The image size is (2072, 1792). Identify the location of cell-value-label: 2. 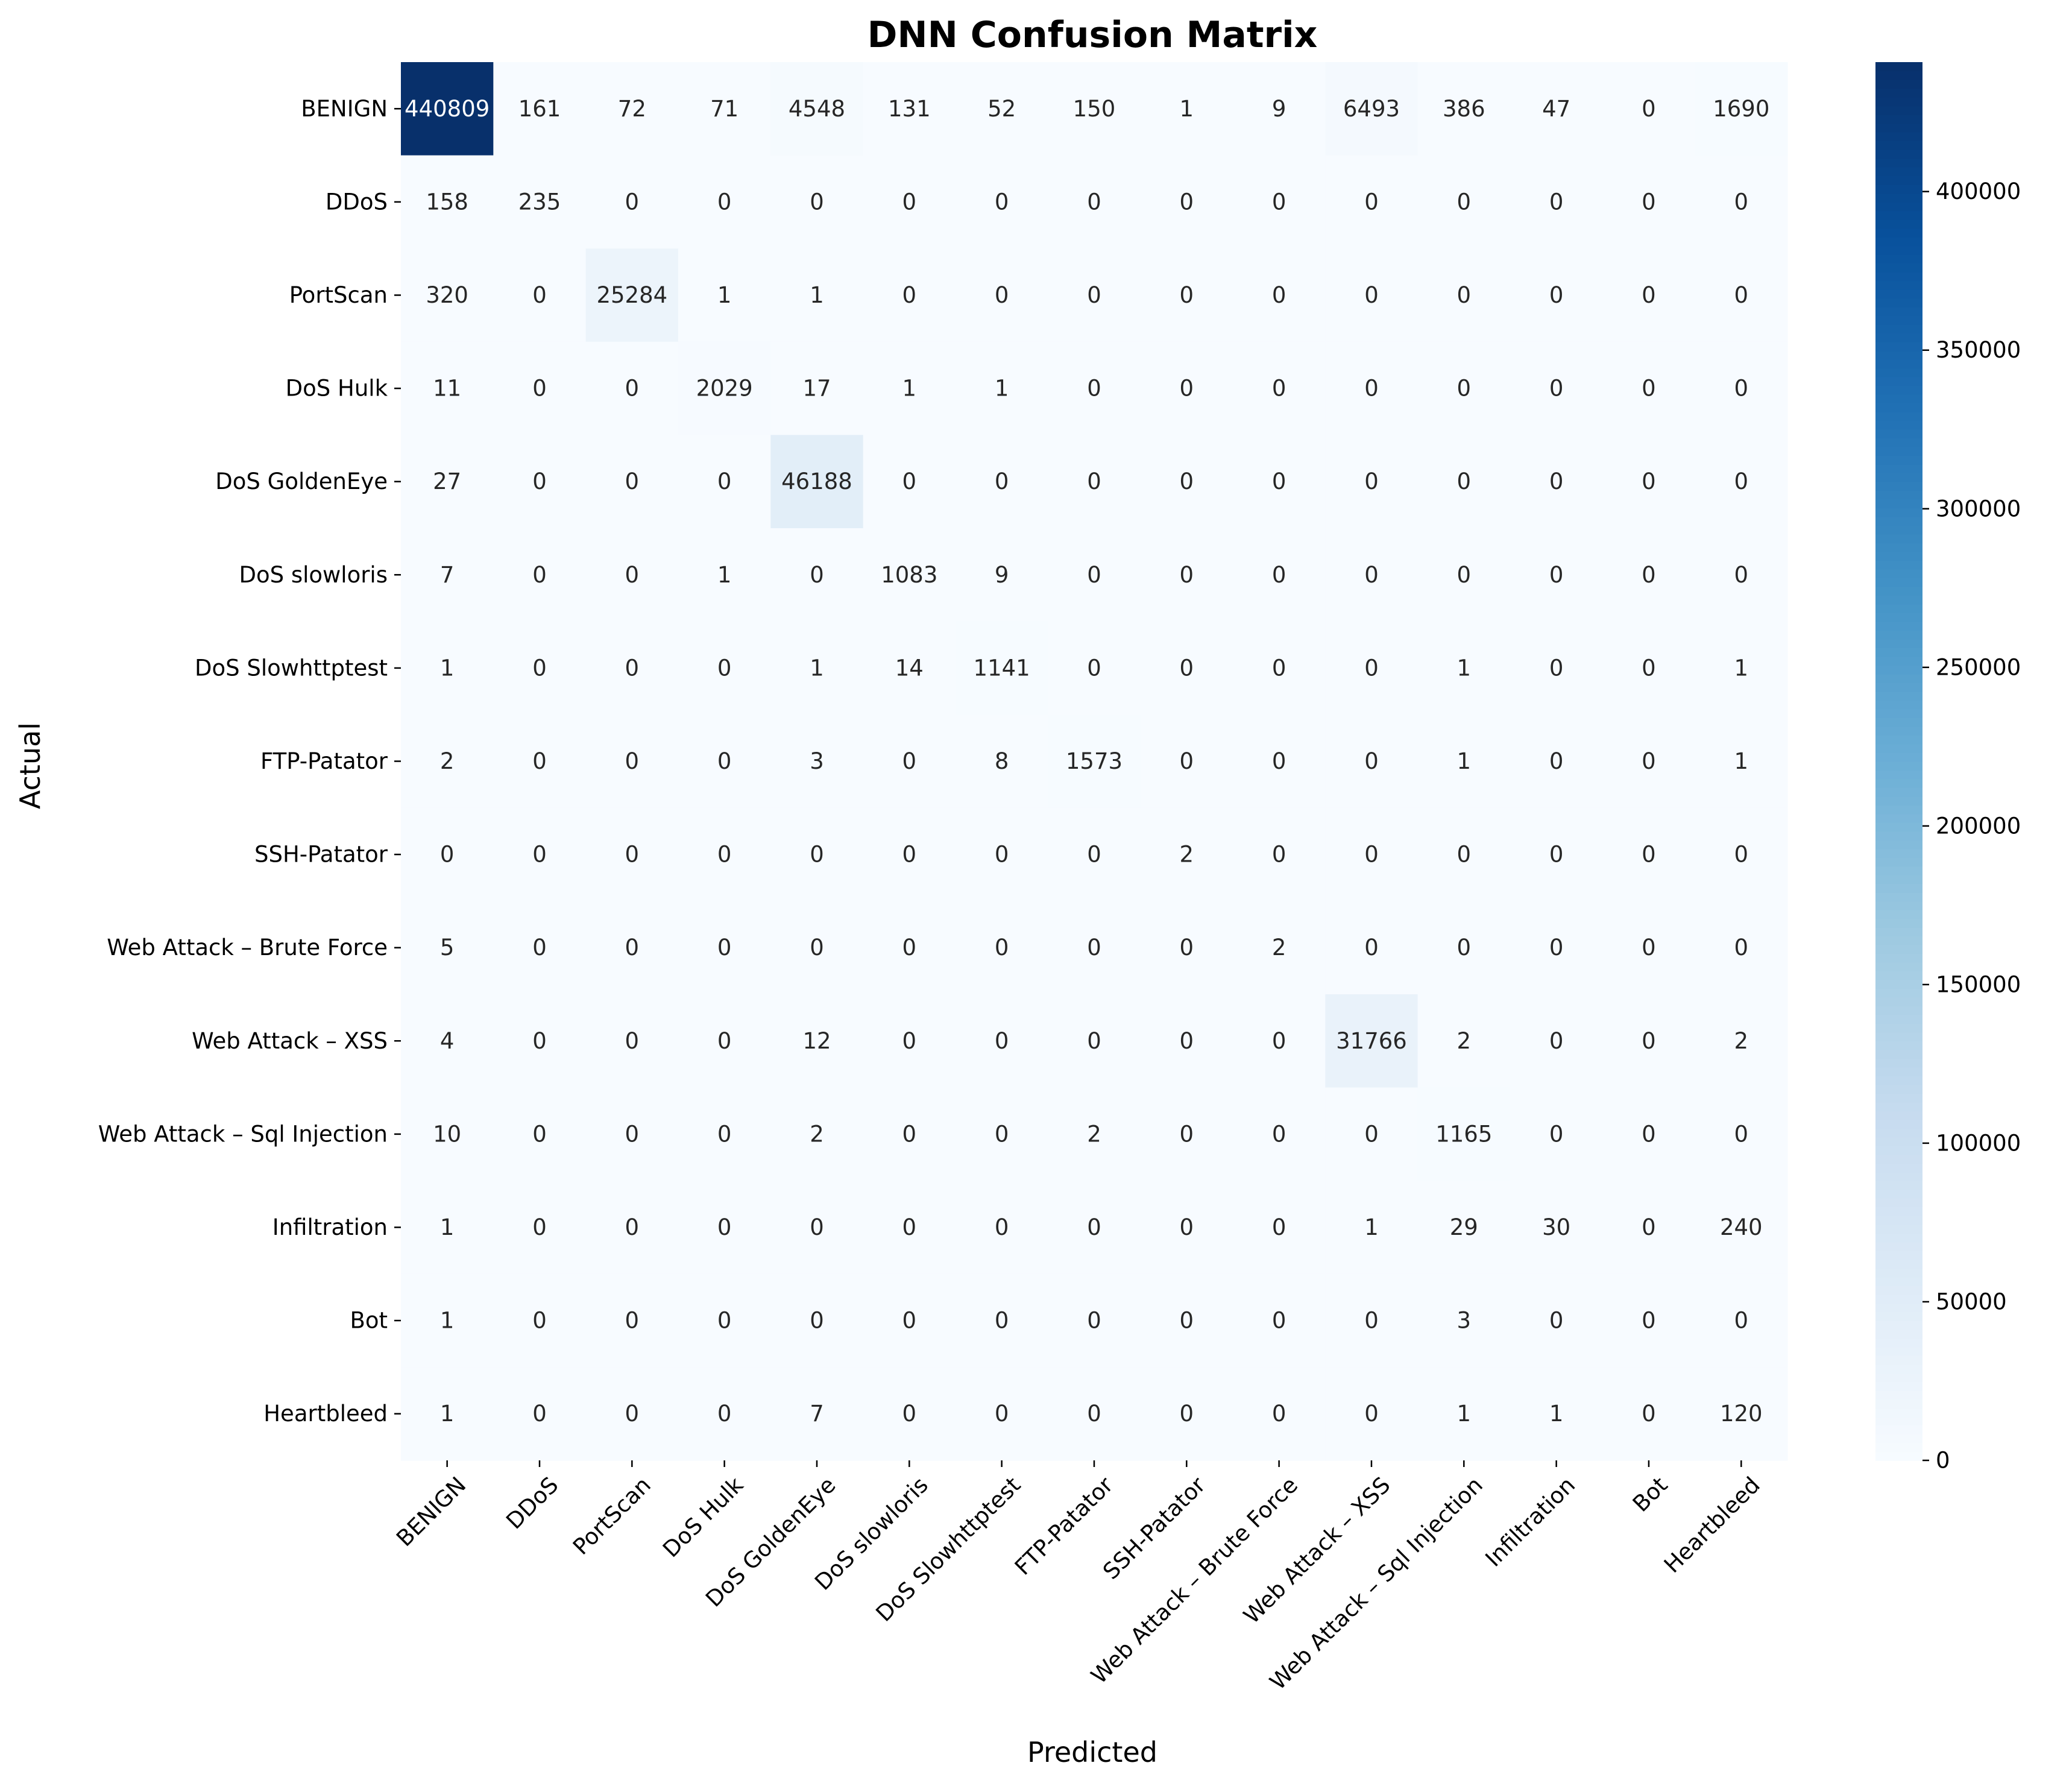
(1742, 1041).